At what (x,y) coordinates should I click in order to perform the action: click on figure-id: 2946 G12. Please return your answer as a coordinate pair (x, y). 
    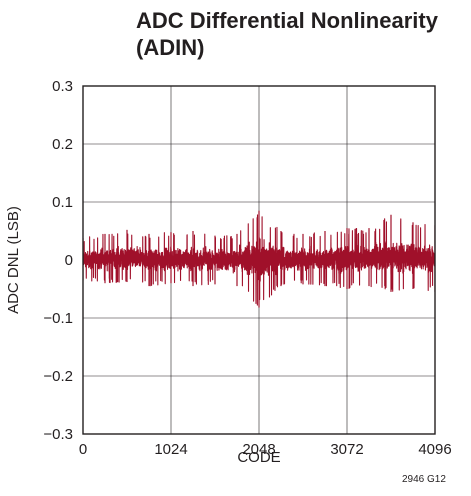
    Looking at the image, I should click on (424, 479).